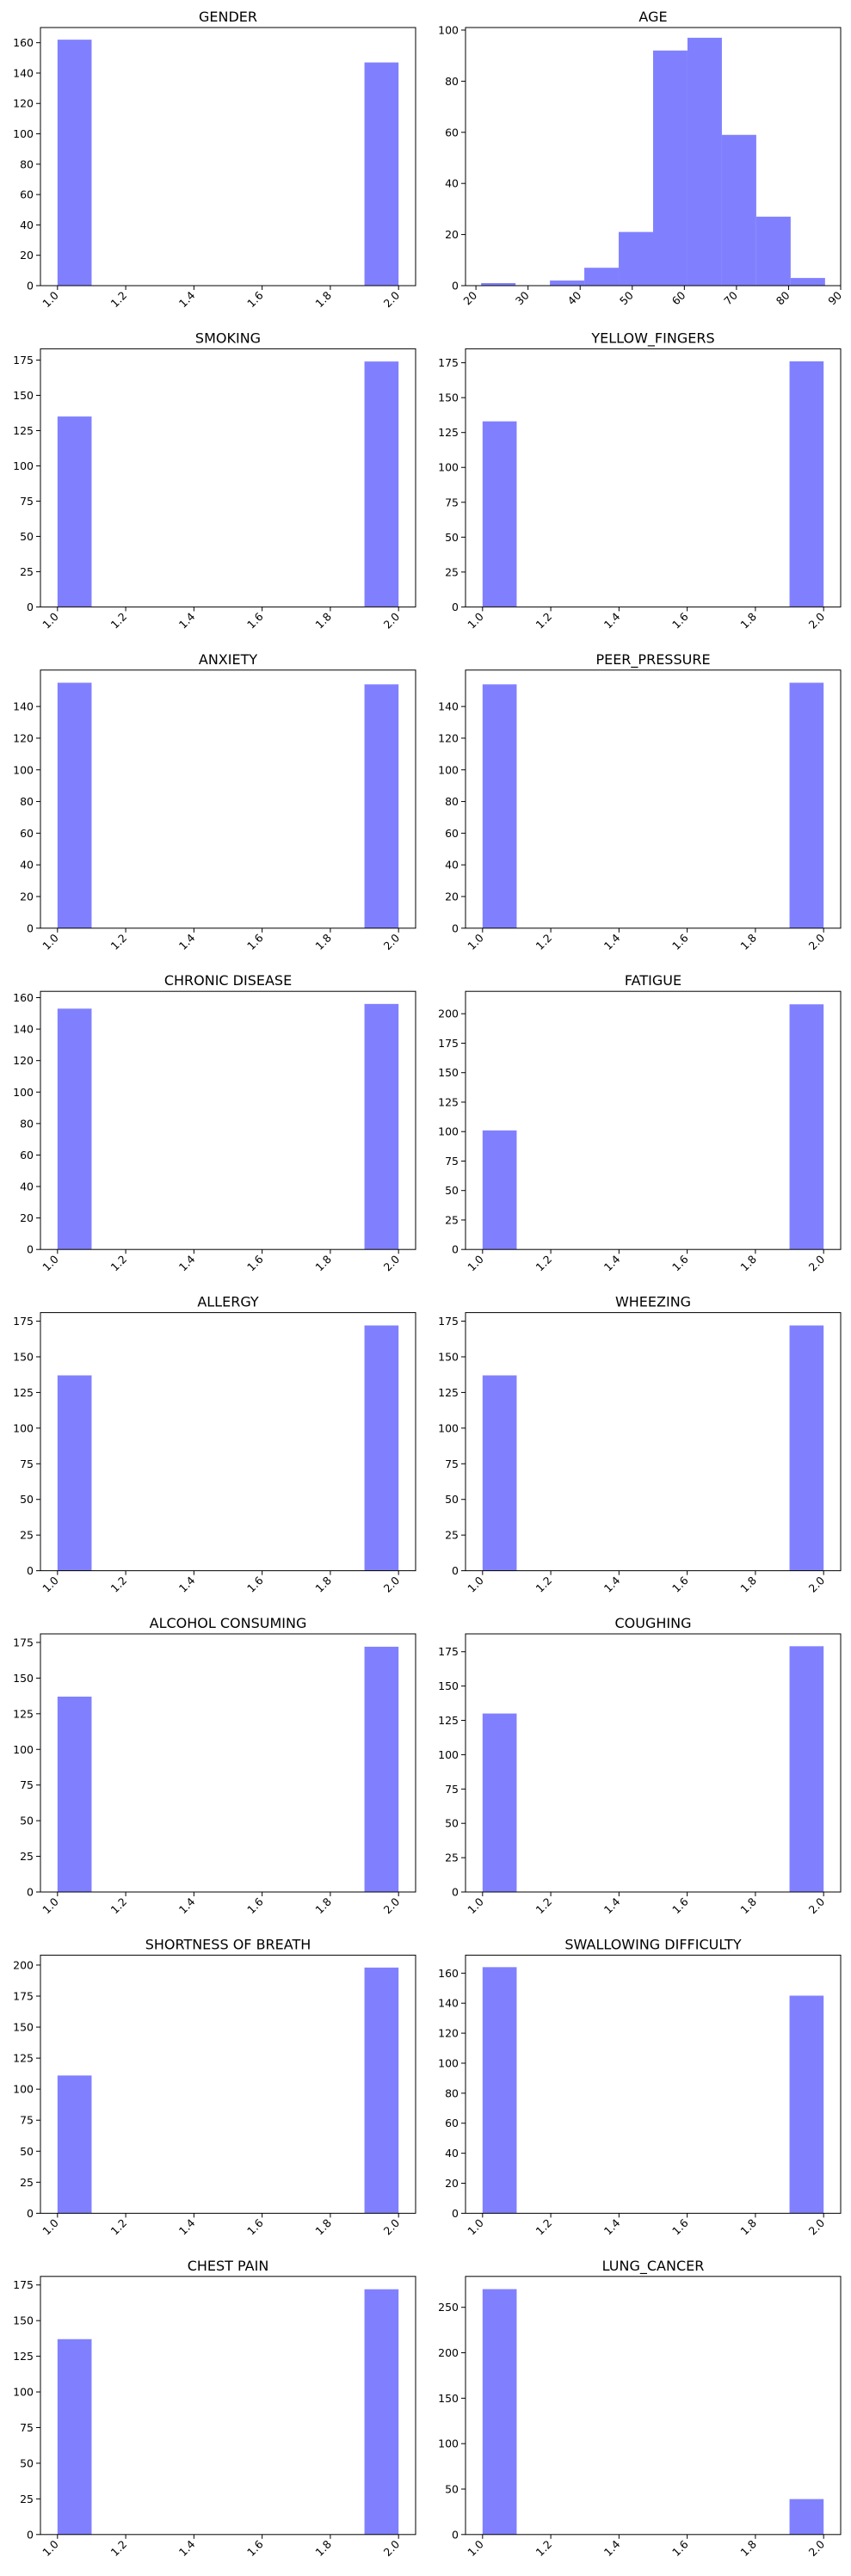  What do you see at coordinates (652, 17) in the screenshot?
I see `subplot-title: AGE` at bounding box center [652, 17].